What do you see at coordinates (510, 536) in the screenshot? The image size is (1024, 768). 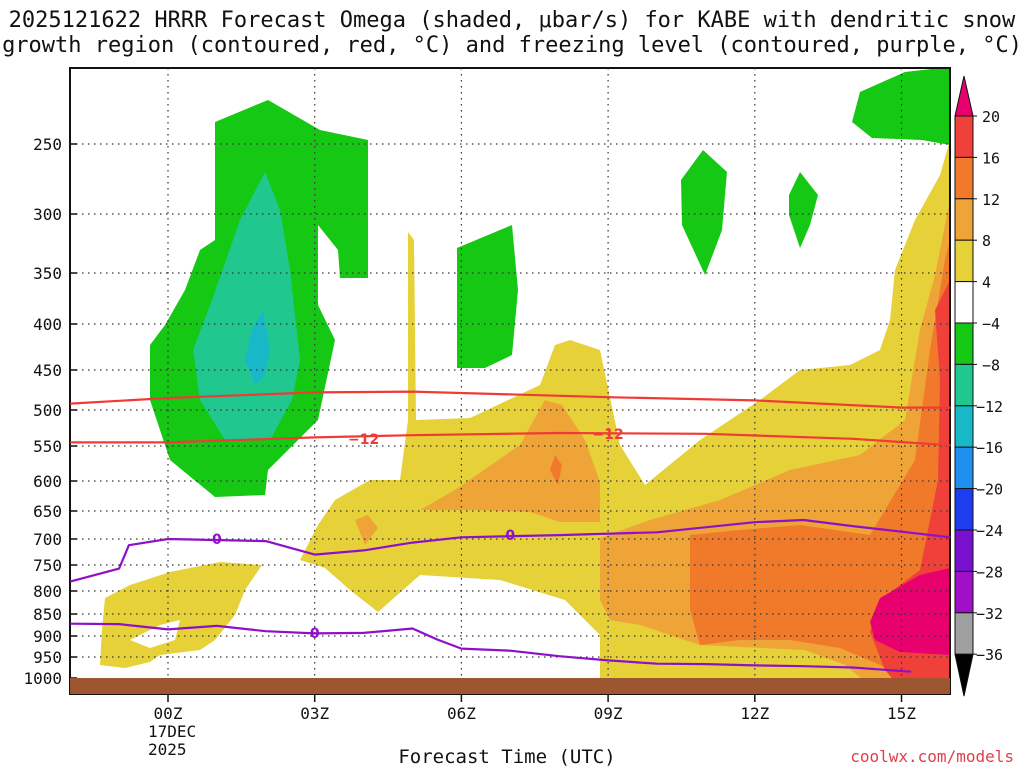 I see `freezing-label-2: 0` at bounding box center [510, 536].